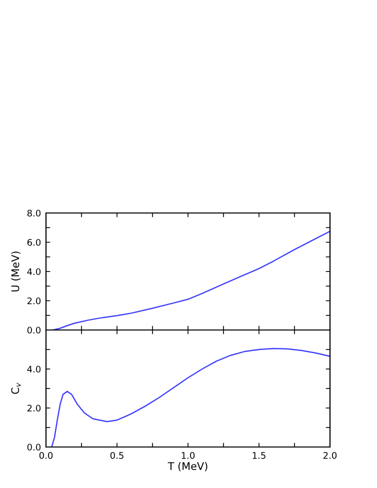 This screenshot has width=377, height=488. Describe the element at coordinates (259, 455) in the screenshot. I see `x-tick-label: 1.5` at that location.